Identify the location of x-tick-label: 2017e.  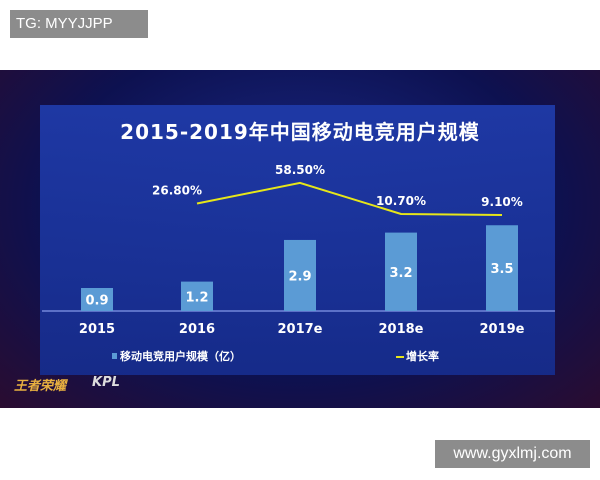
(300, 329).